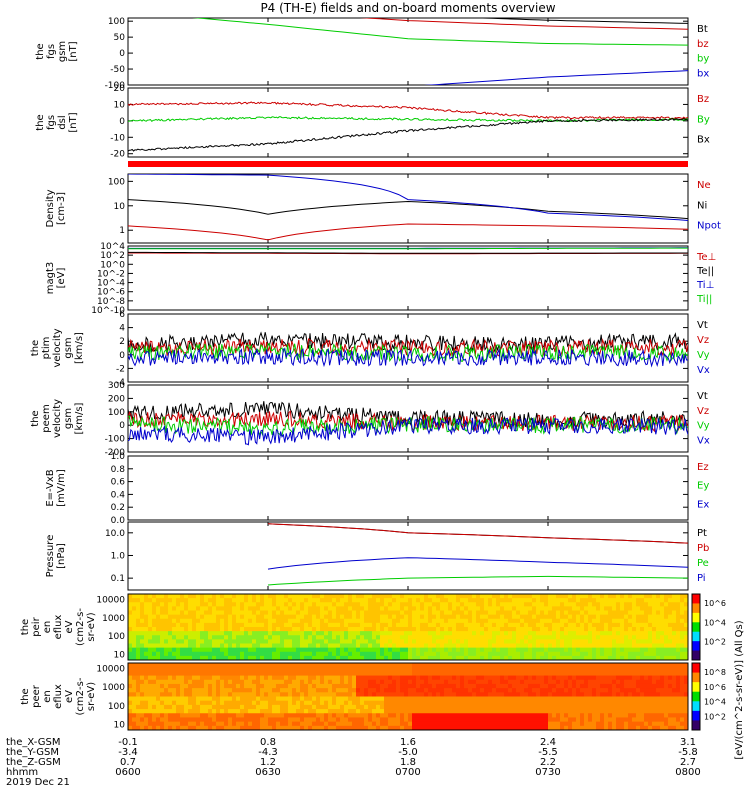  What do you see at coordinates (110, 670) in the screenshot?
I see `y-tick-label: 10000` at bounding box center [110, 670].